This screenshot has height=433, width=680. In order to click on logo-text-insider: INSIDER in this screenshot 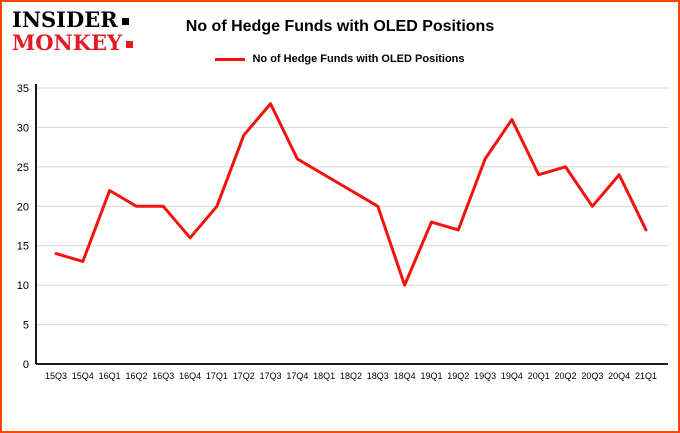, I will do `click(65, 19)`.